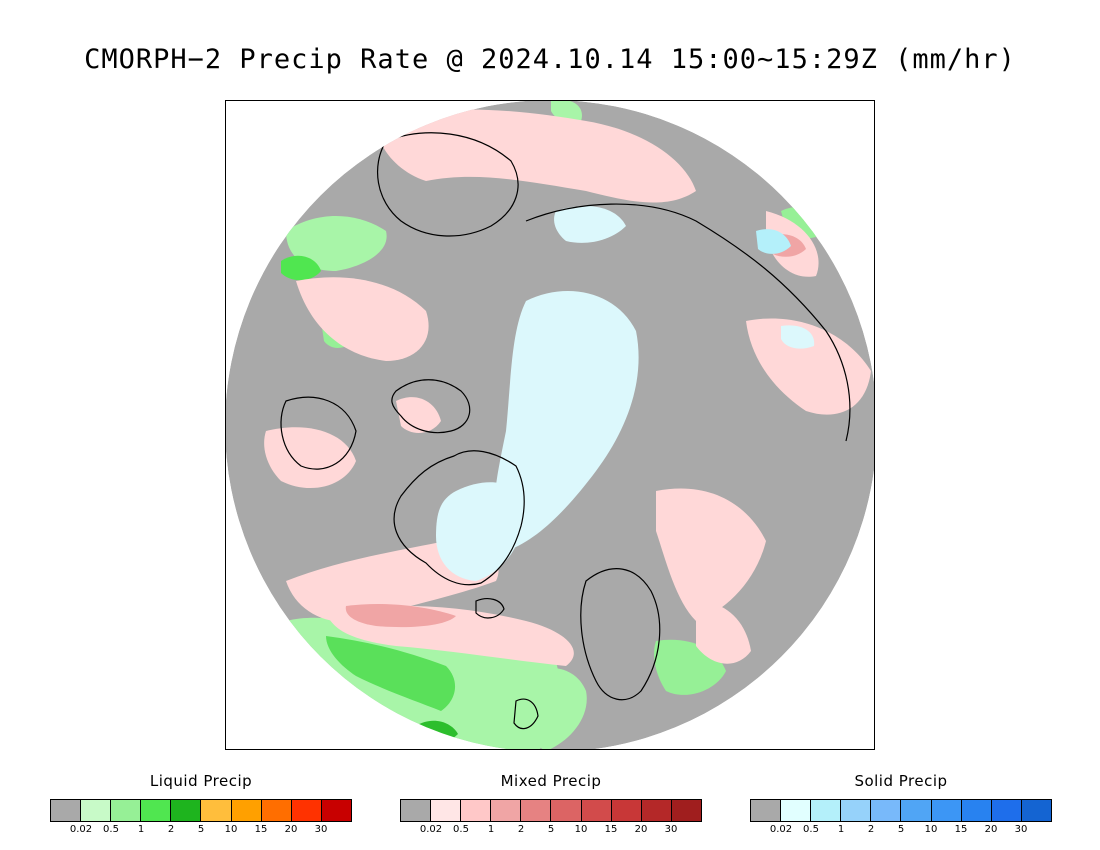  What do you see at coordinates (201, 781) in the screenshot?
I see `legend-title: Liquid Precip` at bounding box center [201, 781].